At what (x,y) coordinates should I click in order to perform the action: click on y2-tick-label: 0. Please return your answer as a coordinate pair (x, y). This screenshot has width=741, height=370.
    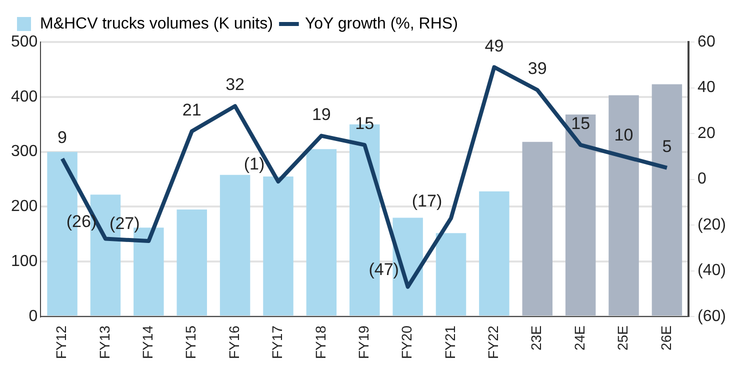
    Looking at the image, I should click on (702, 179).